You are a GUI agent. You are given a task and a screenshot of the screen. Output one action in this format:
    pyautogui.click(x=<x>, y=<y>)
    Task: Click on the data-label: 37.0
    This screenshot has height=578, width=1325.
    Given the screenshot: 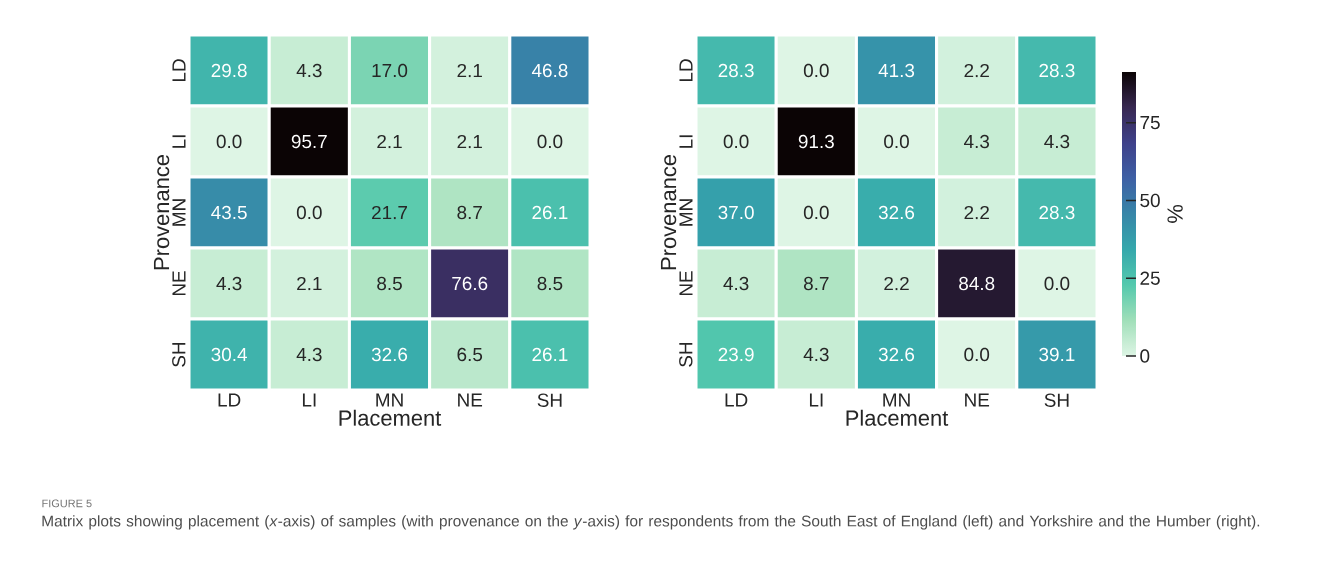 What is the action you would take?
    pyautogui.click(x=736, y=212)
    